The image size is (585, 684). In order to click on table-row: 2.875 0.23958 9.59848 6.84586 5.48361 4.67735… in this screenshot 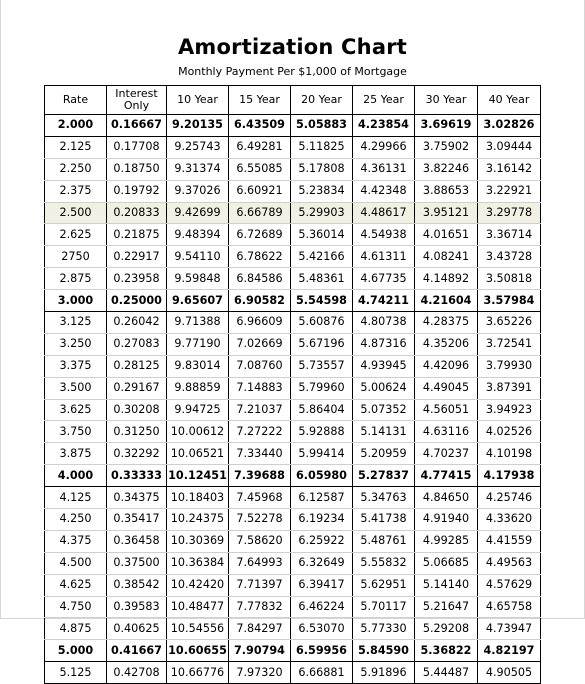, I will do `click(292, 279)`.